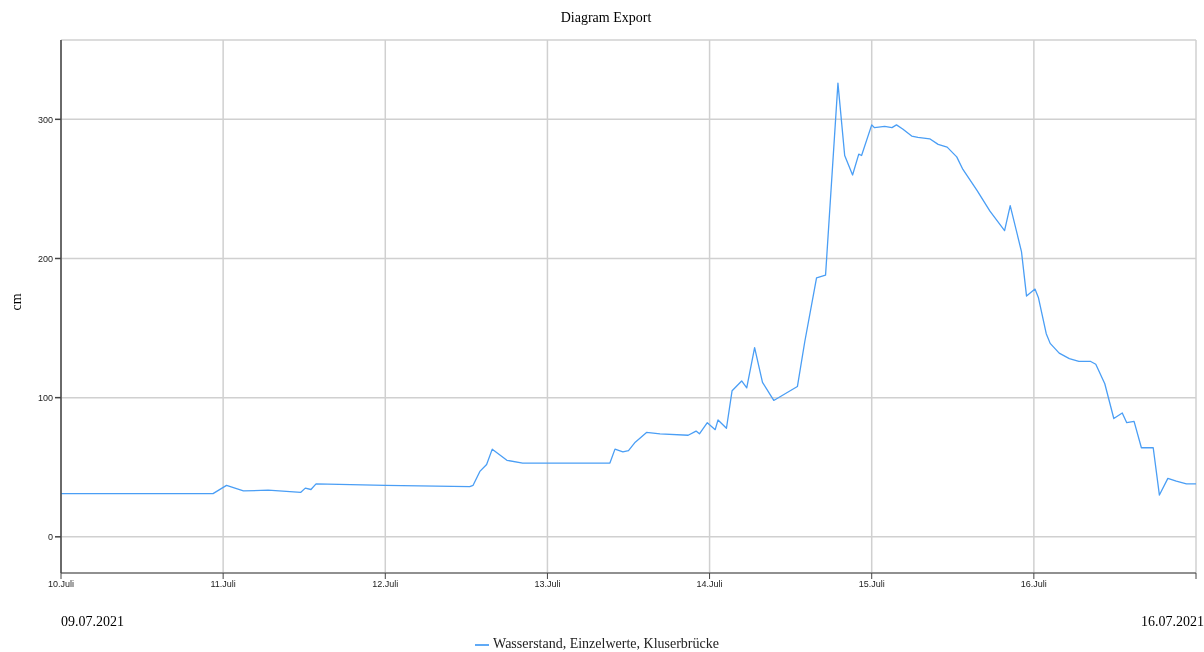 This screenshot has height=652, width=1204. What do you see at coordinates (385, 584) in the screenshot?
I see `x-tick-label: 12.Juli` at bounding box center [385, 584].